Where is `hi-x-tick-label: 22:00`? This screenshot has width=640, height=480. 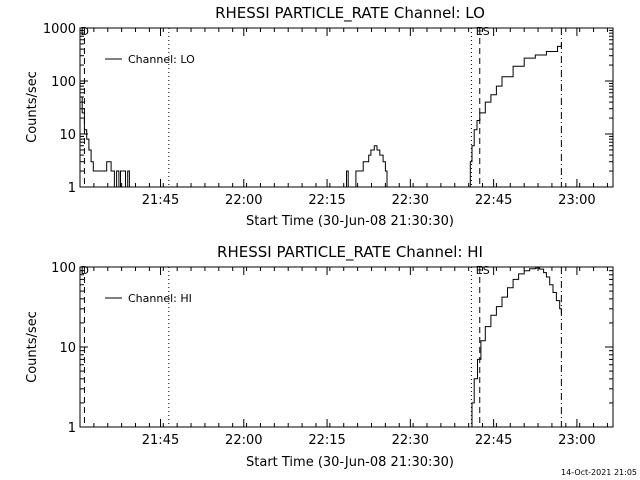
hi-x-tick-label: 22:00 is located at coordinates (243, 440).